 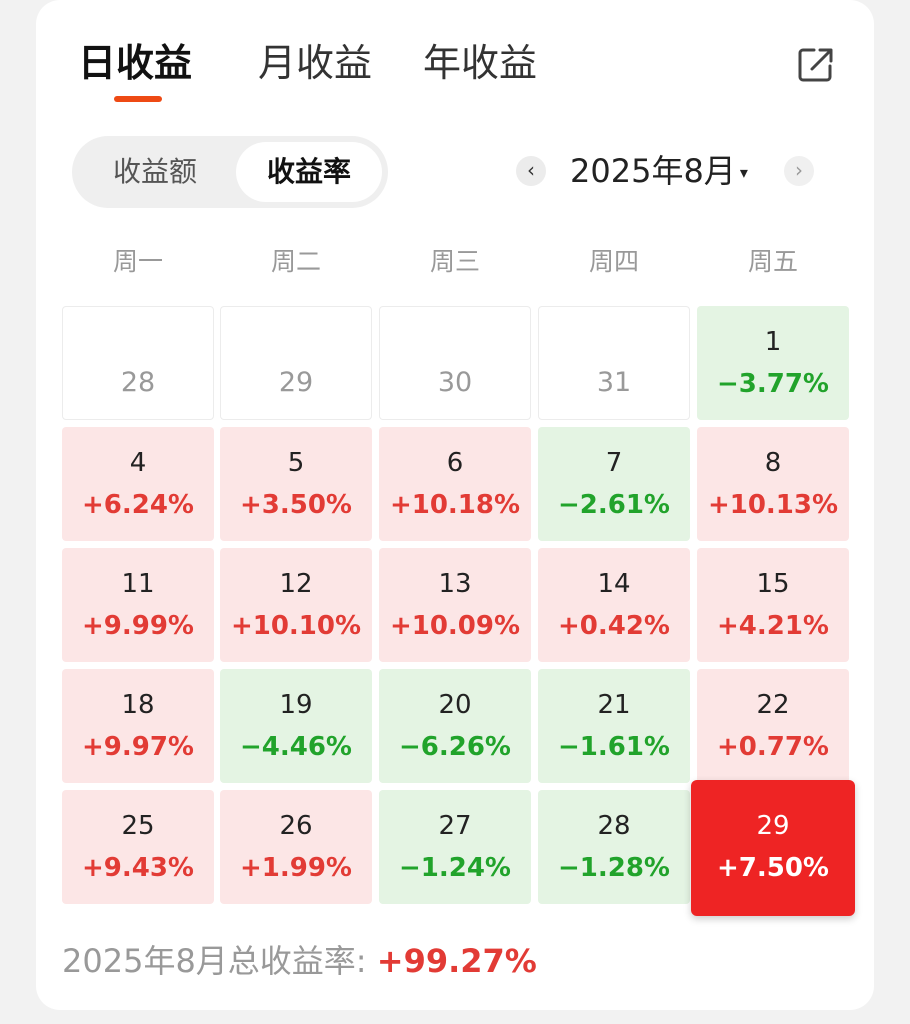 I want to click on calendar-day: 19 −4.46%, so click(x=296, y=726).